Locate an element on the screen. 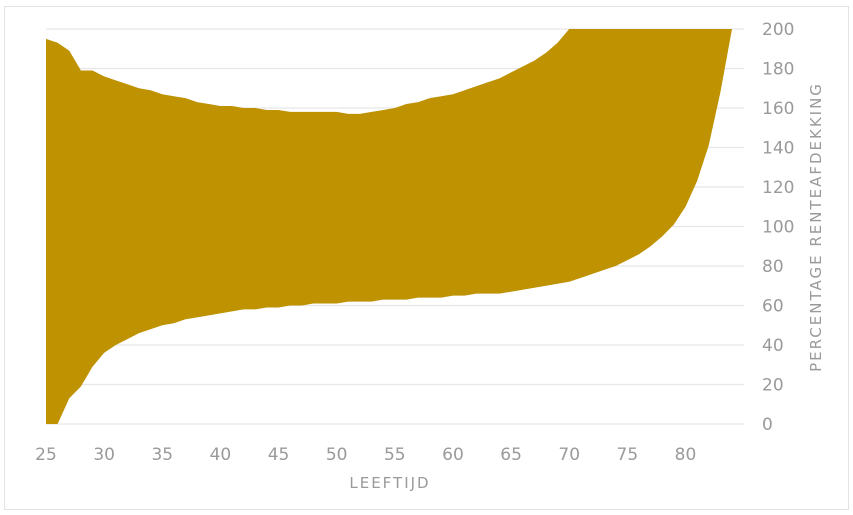 This screenshot has height=515, width=853. y-tick-100: 100 is located at coordinates (778, 228).